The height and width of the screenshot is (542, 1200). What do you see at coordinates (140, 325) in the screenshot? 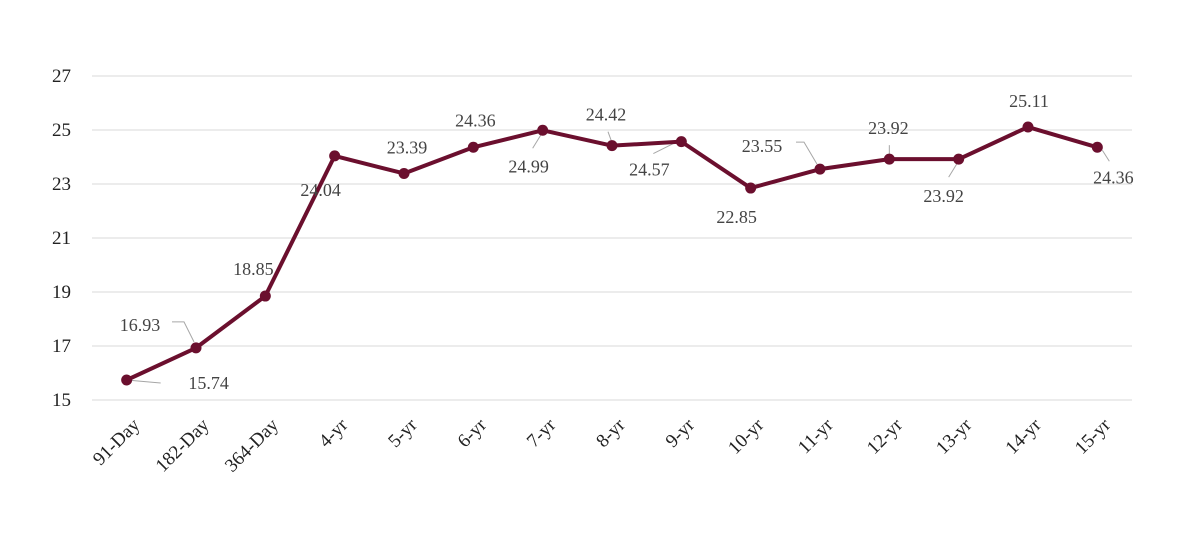
I see `data-label: 16.93` at bounding box center [140, 325].